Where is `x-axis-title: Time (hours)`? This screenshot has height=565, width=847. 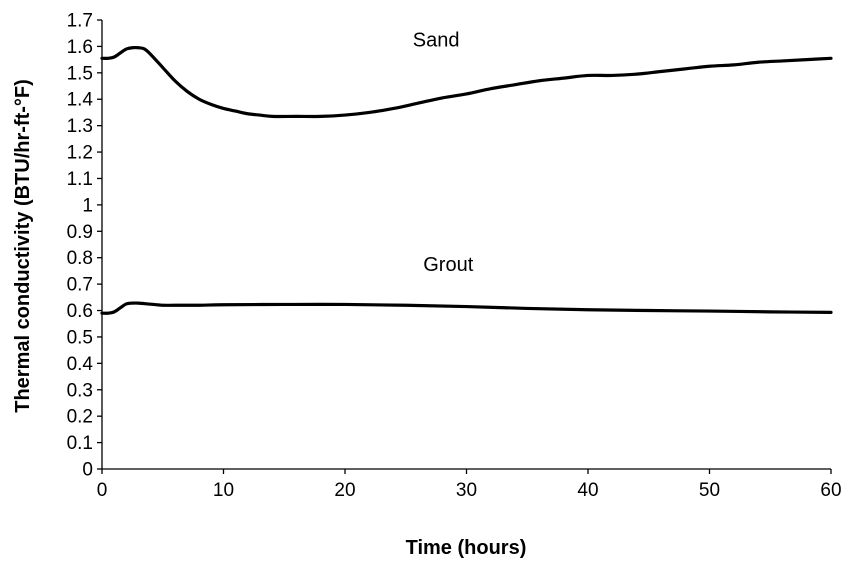
x-axis-title: Time (hours) is located at coordinates (466, 548).